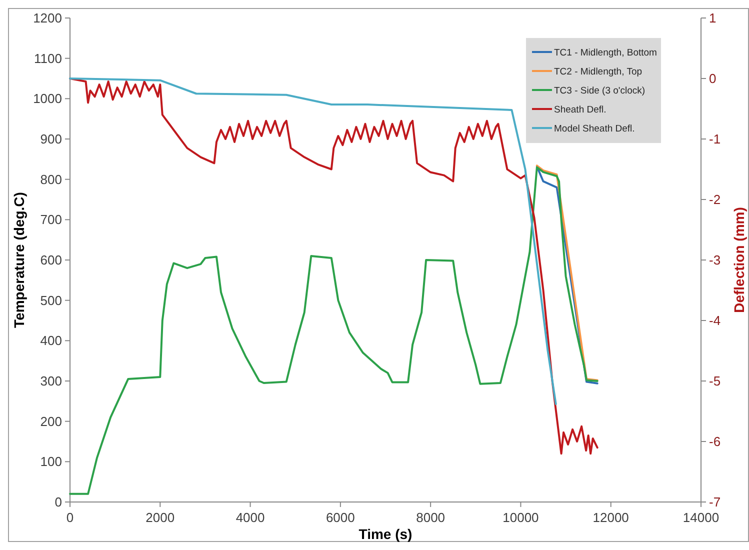 Image resolution: width=749 pixels, height=550 pixels. I want to click on legend-label: TC3 - Side (3 o'clock), so click(600, 91).